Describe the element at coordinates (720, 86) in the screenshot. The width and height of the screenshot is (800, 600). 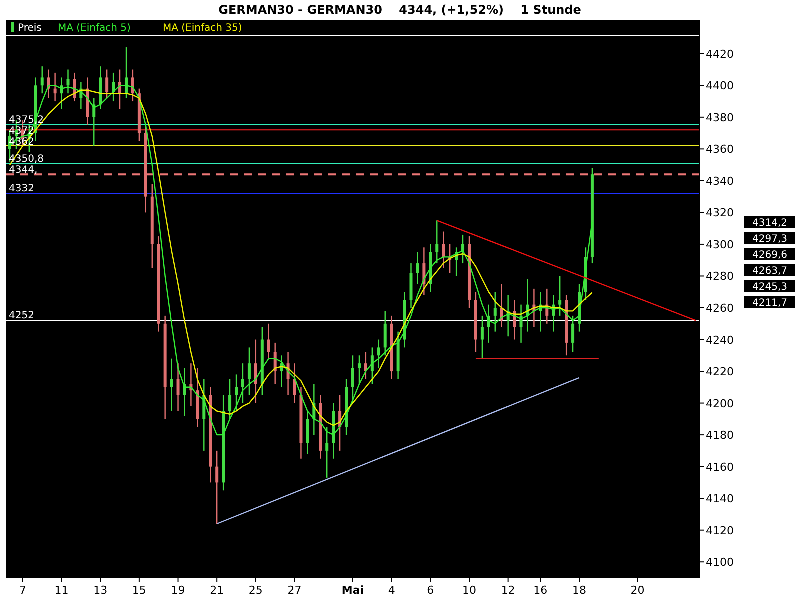
I see `y-tick-label: 4400` at that location.